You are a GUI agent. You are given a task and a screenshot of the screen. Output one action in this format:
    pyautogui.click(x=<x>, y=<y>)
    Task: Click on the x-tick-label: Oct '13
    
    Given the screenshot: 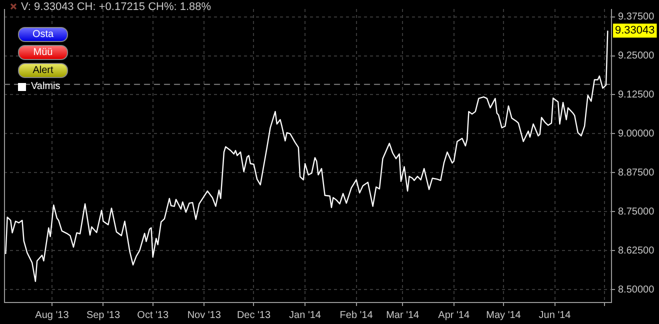 What is the action you would take?
    pyautogui.click(x=153, y=315)
    